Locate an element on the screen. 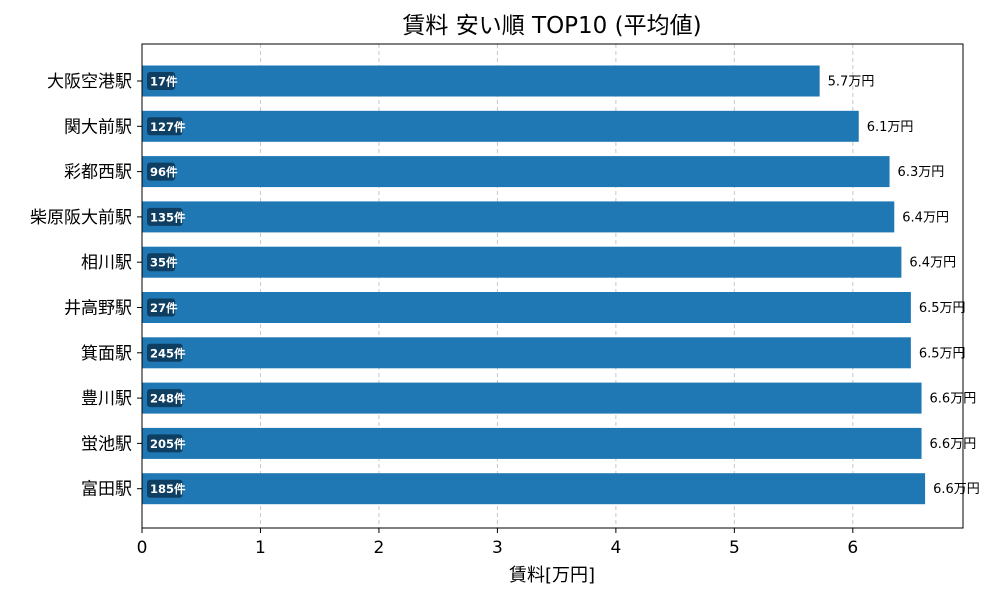  x-tick-label: 4 is located at coordinates (615, 548).